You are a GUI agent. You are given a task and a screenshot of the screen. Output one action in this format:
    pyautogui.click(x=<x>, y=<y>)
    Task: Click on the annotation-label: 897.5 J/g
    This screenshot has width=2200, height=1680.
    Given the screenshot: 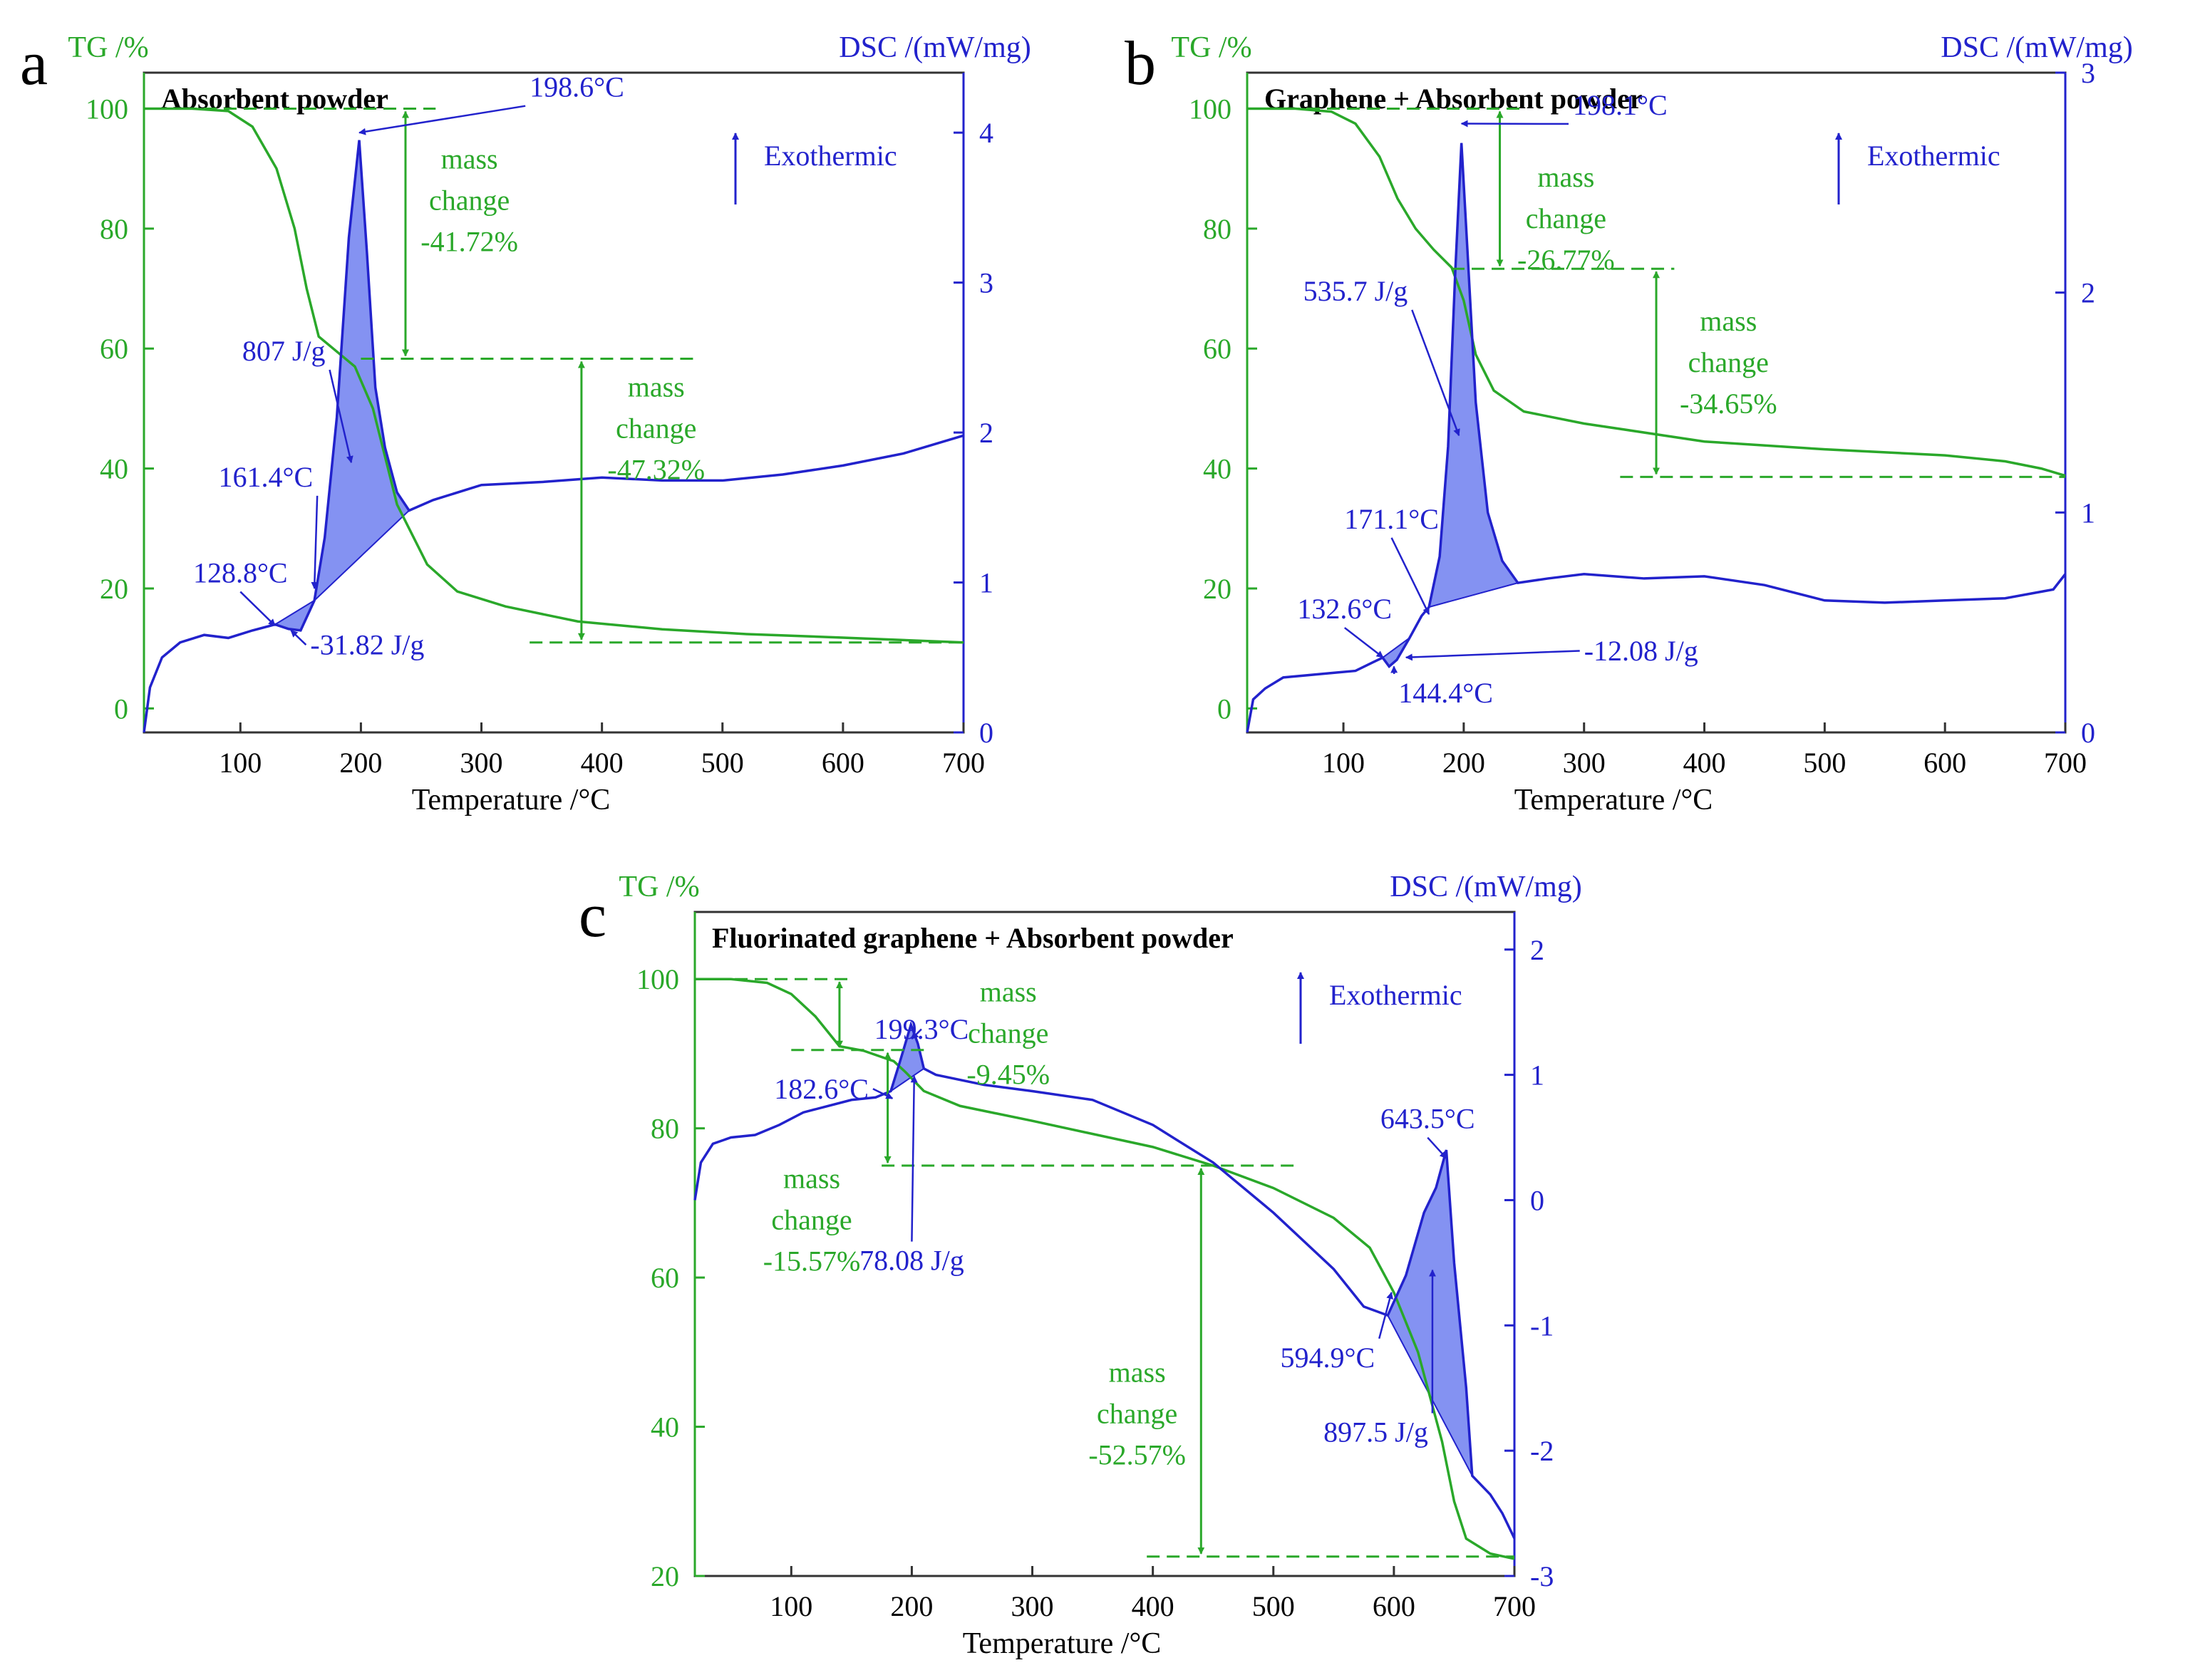 What is the action you would take?
    pyautogui.click(x=1375, y=1432)
    